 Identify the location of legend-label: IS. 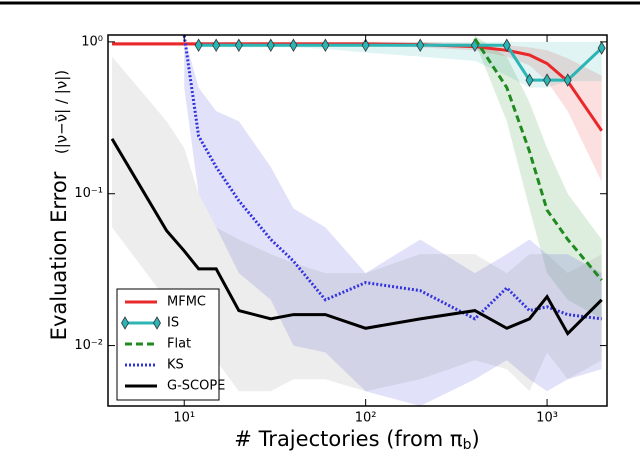
(173, 323).